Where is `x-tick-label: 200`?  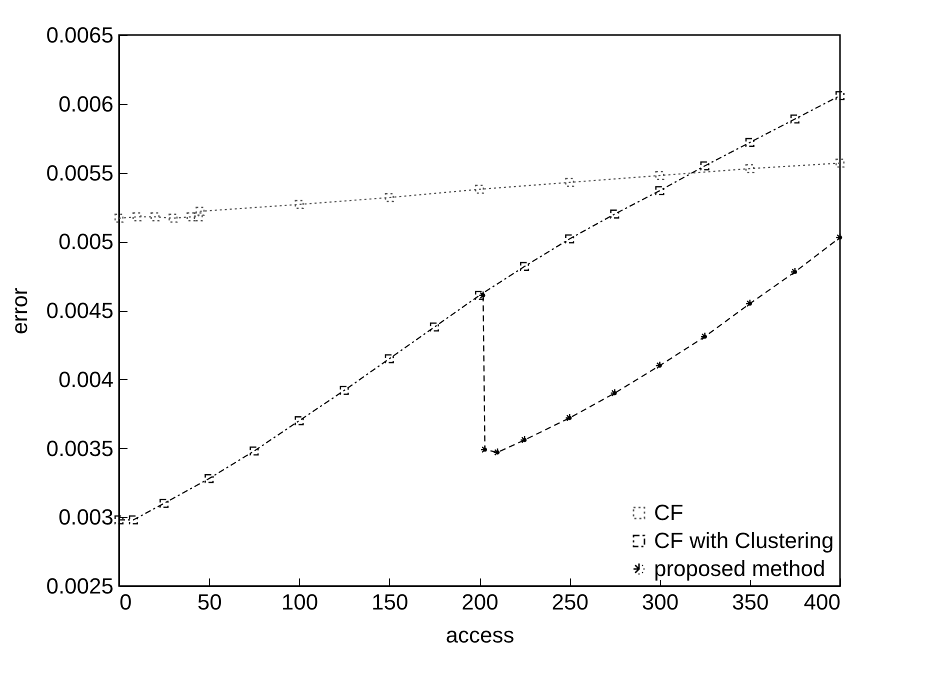 x-tick-label: 200 is located at coordinates (480, 602).